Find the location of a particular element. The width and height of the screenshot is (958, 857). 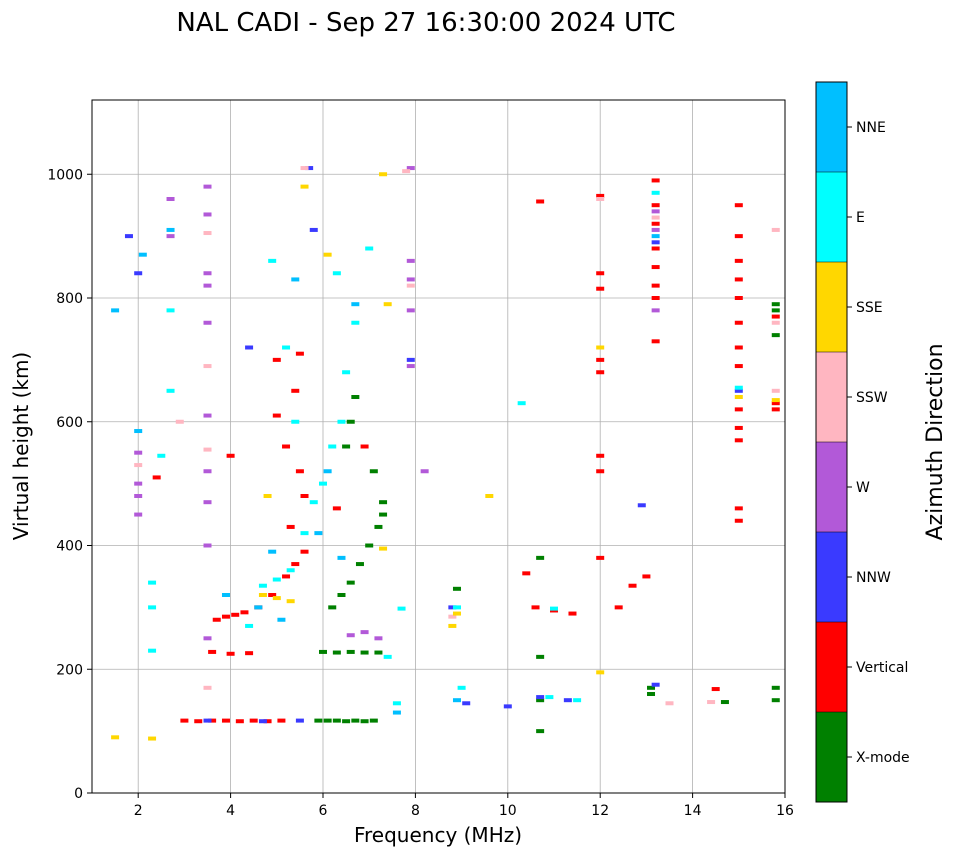

chart-title: NAL CADI - Sep 27 16:30:00 2024 UTC is located at coordinates (425, 23).